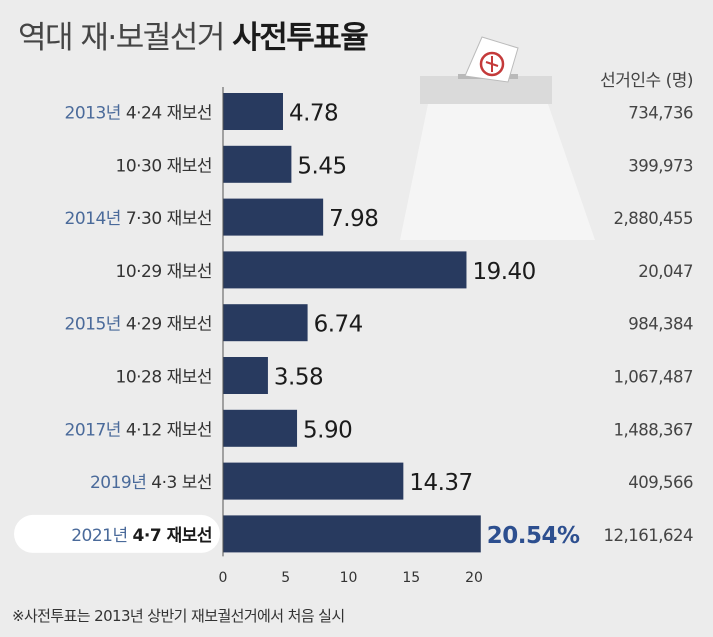 Image resolution: width=713 pixels, height=637 pixels. I want to click on value-label: 6.74, so click(338, 325).